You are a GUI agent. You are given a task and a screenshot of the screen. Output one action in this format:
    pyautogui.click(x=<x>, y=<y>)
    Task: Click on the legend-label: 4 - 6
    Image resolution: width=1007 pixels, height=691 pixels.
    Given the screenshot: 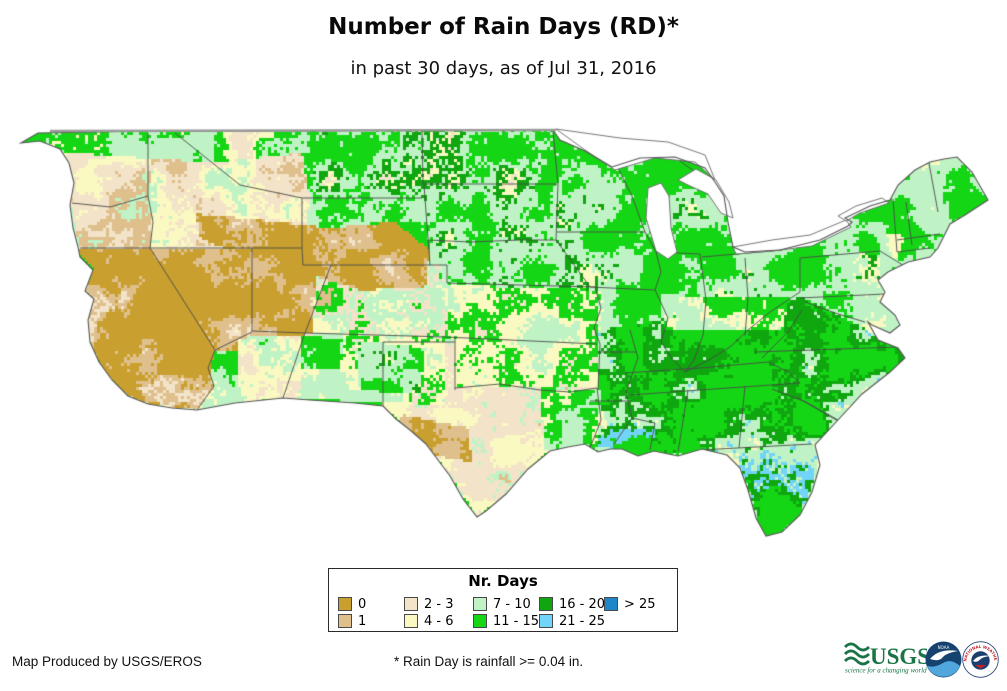 What is the action you would take?
    pyautogui.click(x=439, y=621)
    